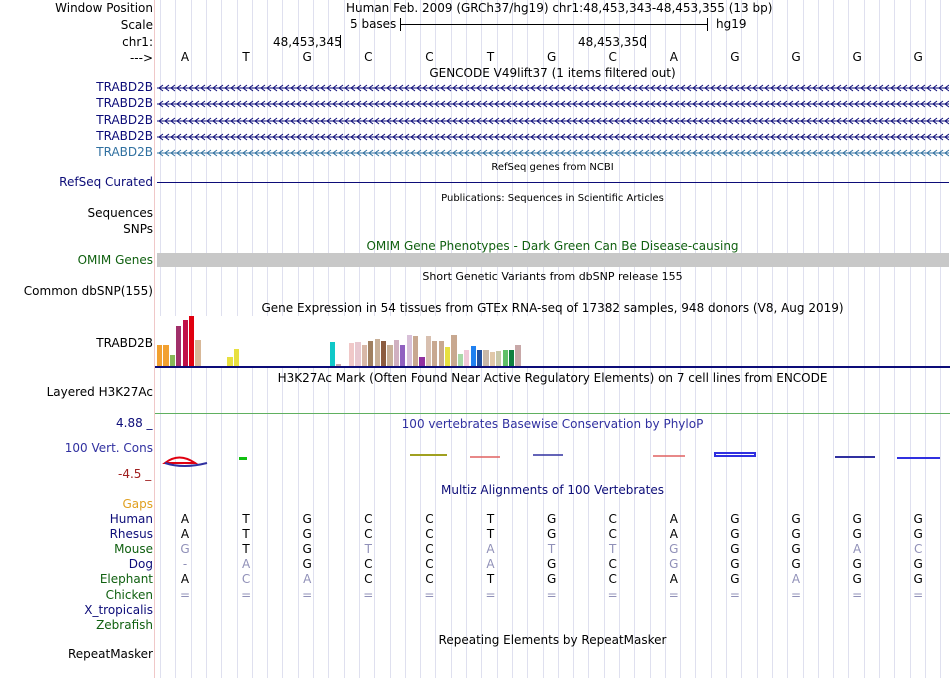 Image resolution: width=950 pixels, height=678 pixels. What do you see at coordinates (552, 640) in the screenshot?
I see `repeatmasker-title: Repeating Elements by RepeatMasker` at bounding box center [552, 640].